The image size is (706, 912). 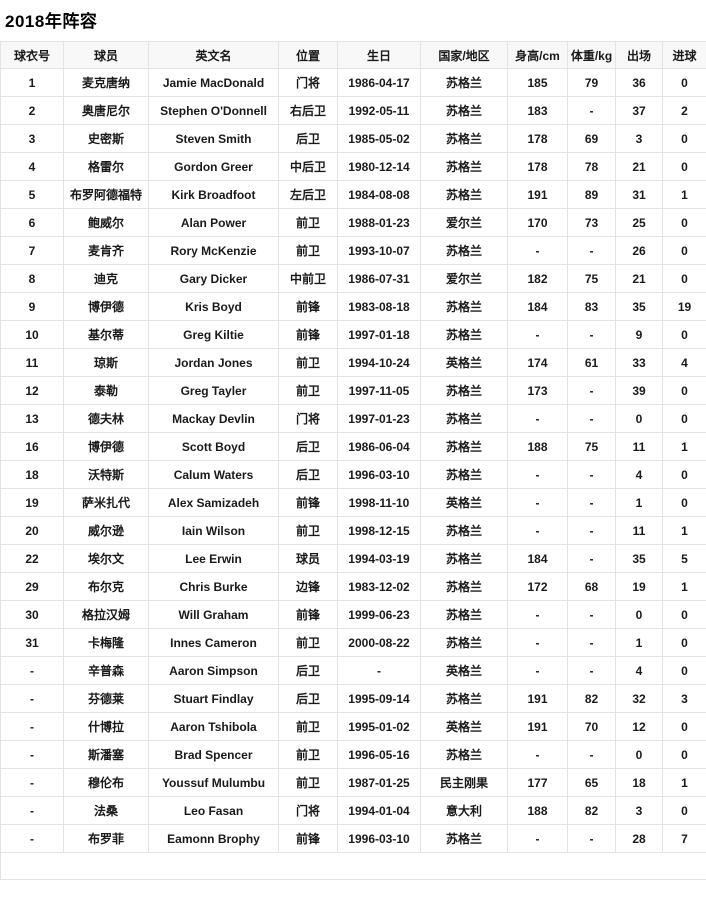 I want to click on table-cell: Jordan Jones, so click(x=213, y=362).